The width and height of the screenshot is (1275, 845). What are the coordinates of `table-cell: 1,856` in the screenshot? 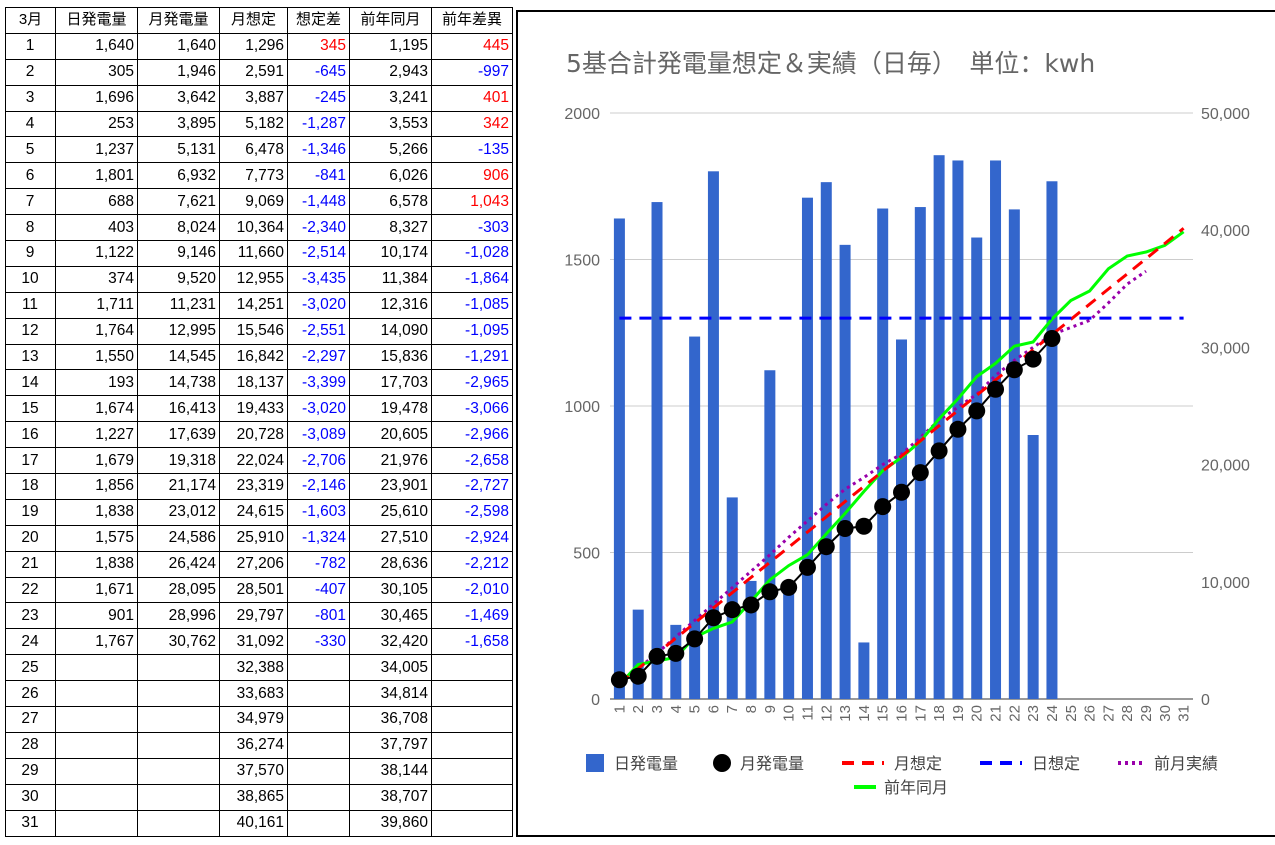 It's located at (96, 486).